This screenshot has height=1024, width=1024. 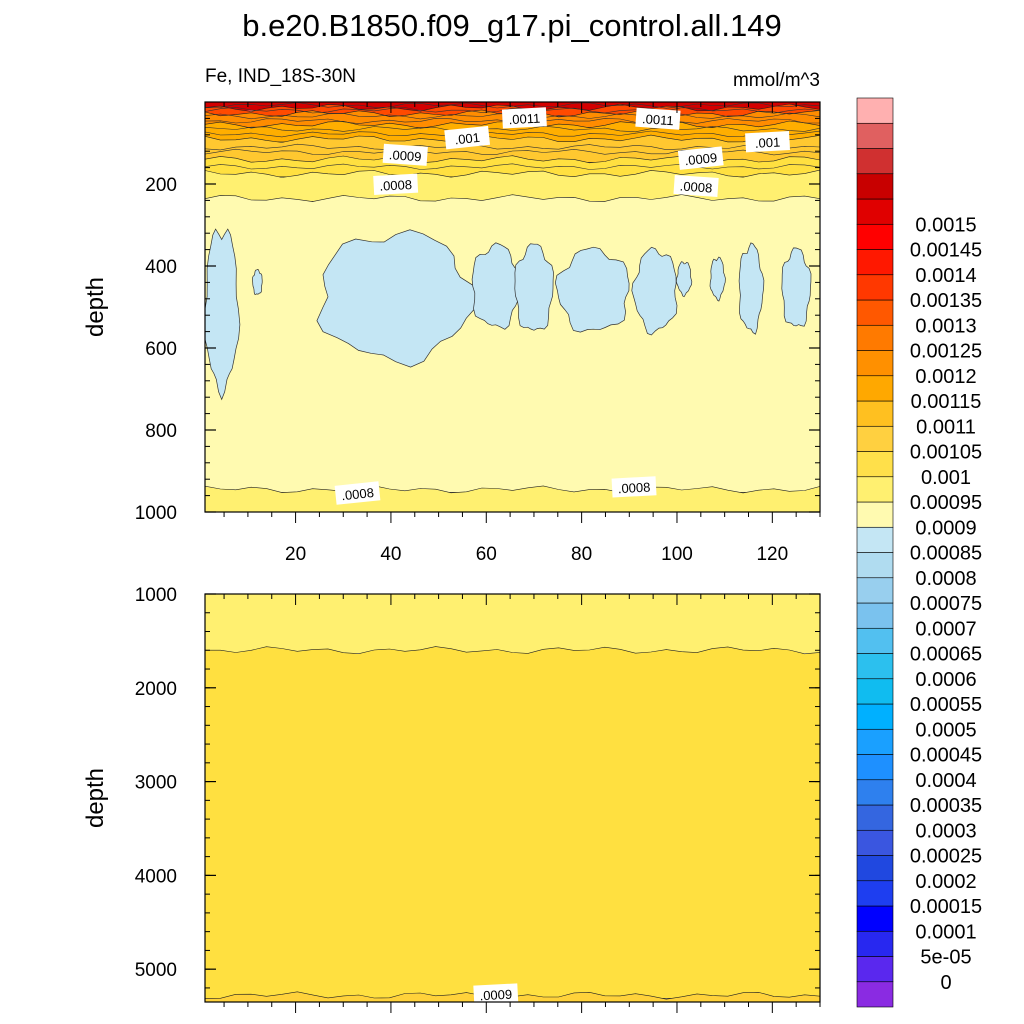 I want to click on x-tick-label: 120, so click(x=772, y=554).